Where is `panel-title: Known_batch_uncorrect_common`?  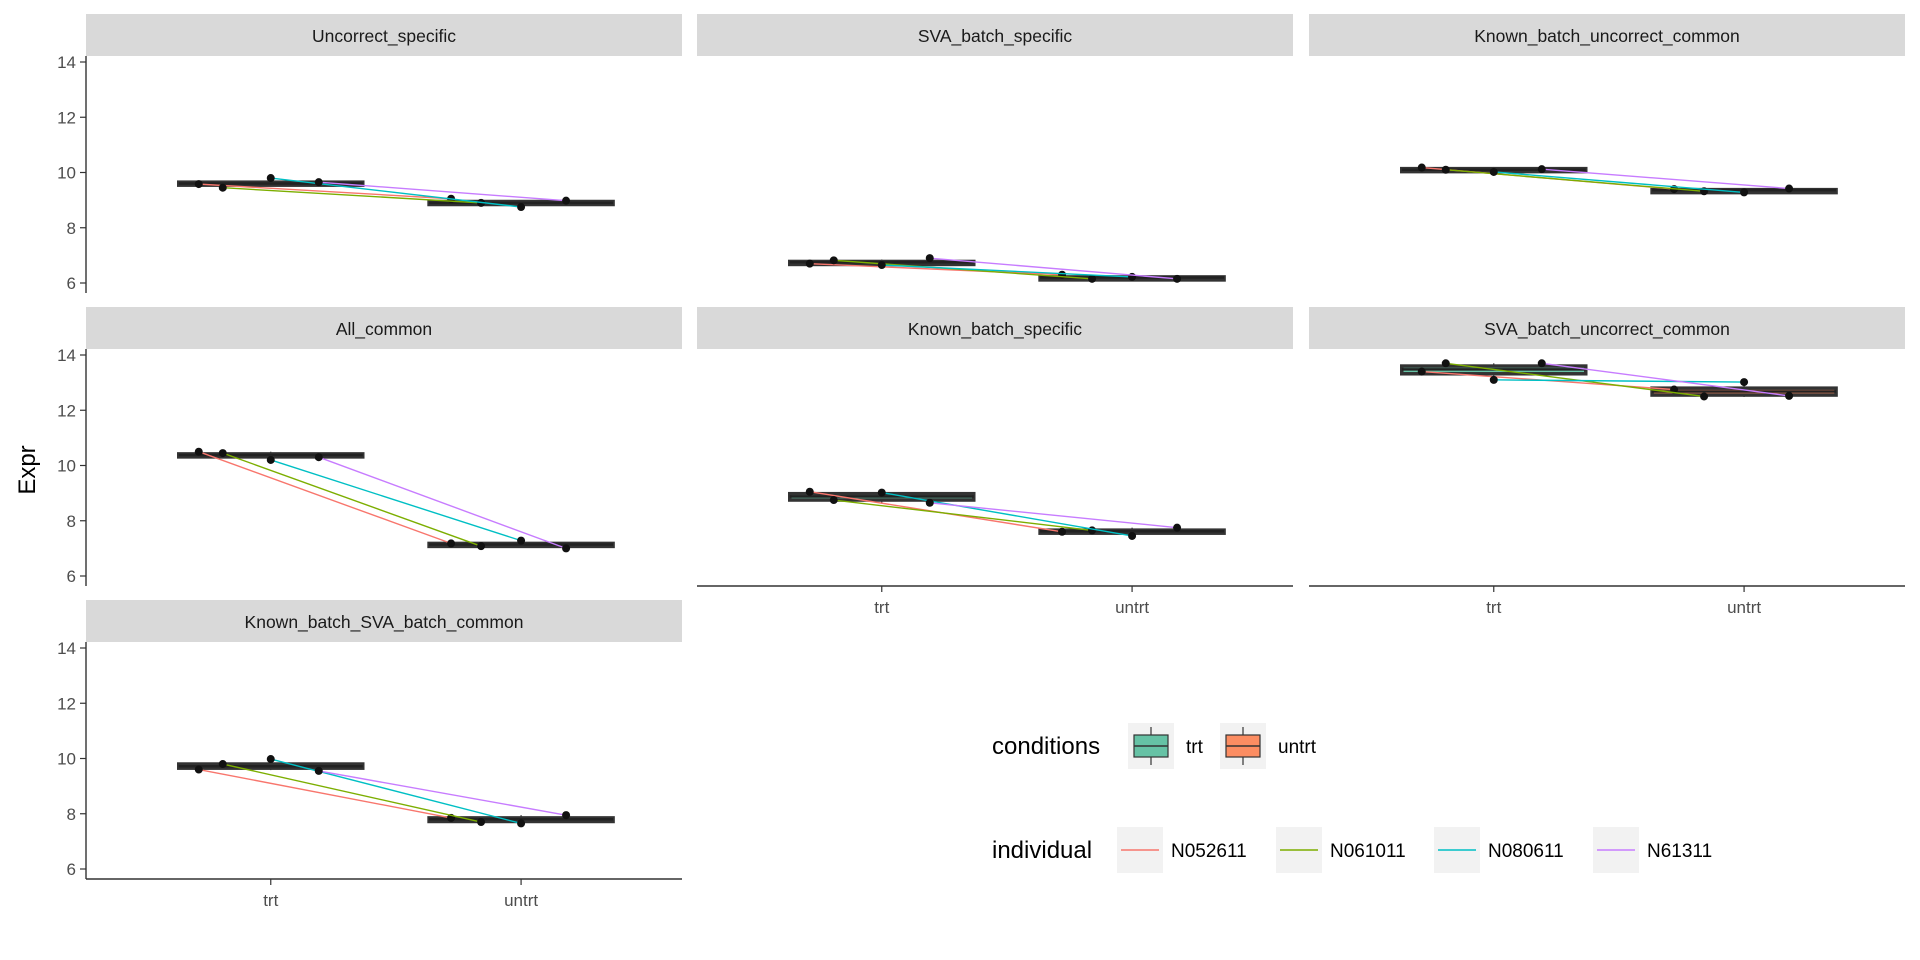 panel-title: Known_batch_uncorrect_common is located at coordinates (1607, 36).